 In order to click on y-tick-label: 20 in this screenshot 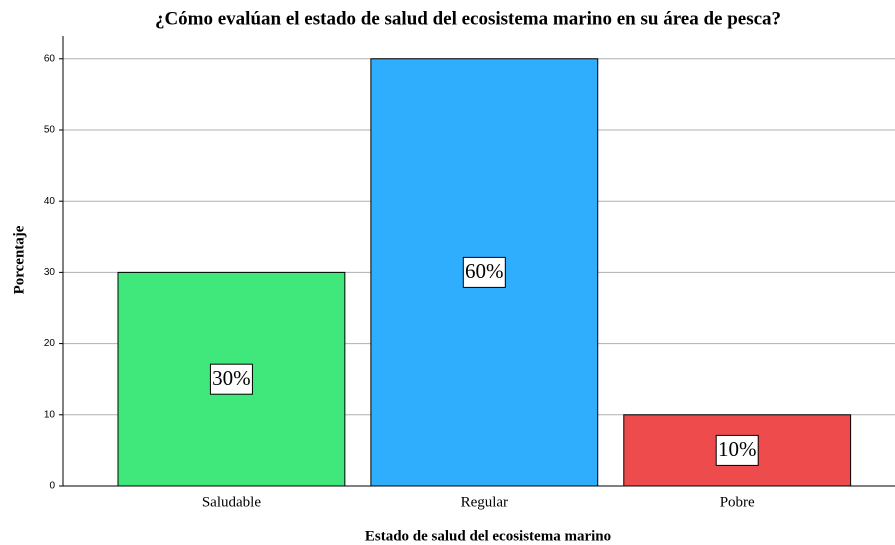, I will do `click(50, 343)`.